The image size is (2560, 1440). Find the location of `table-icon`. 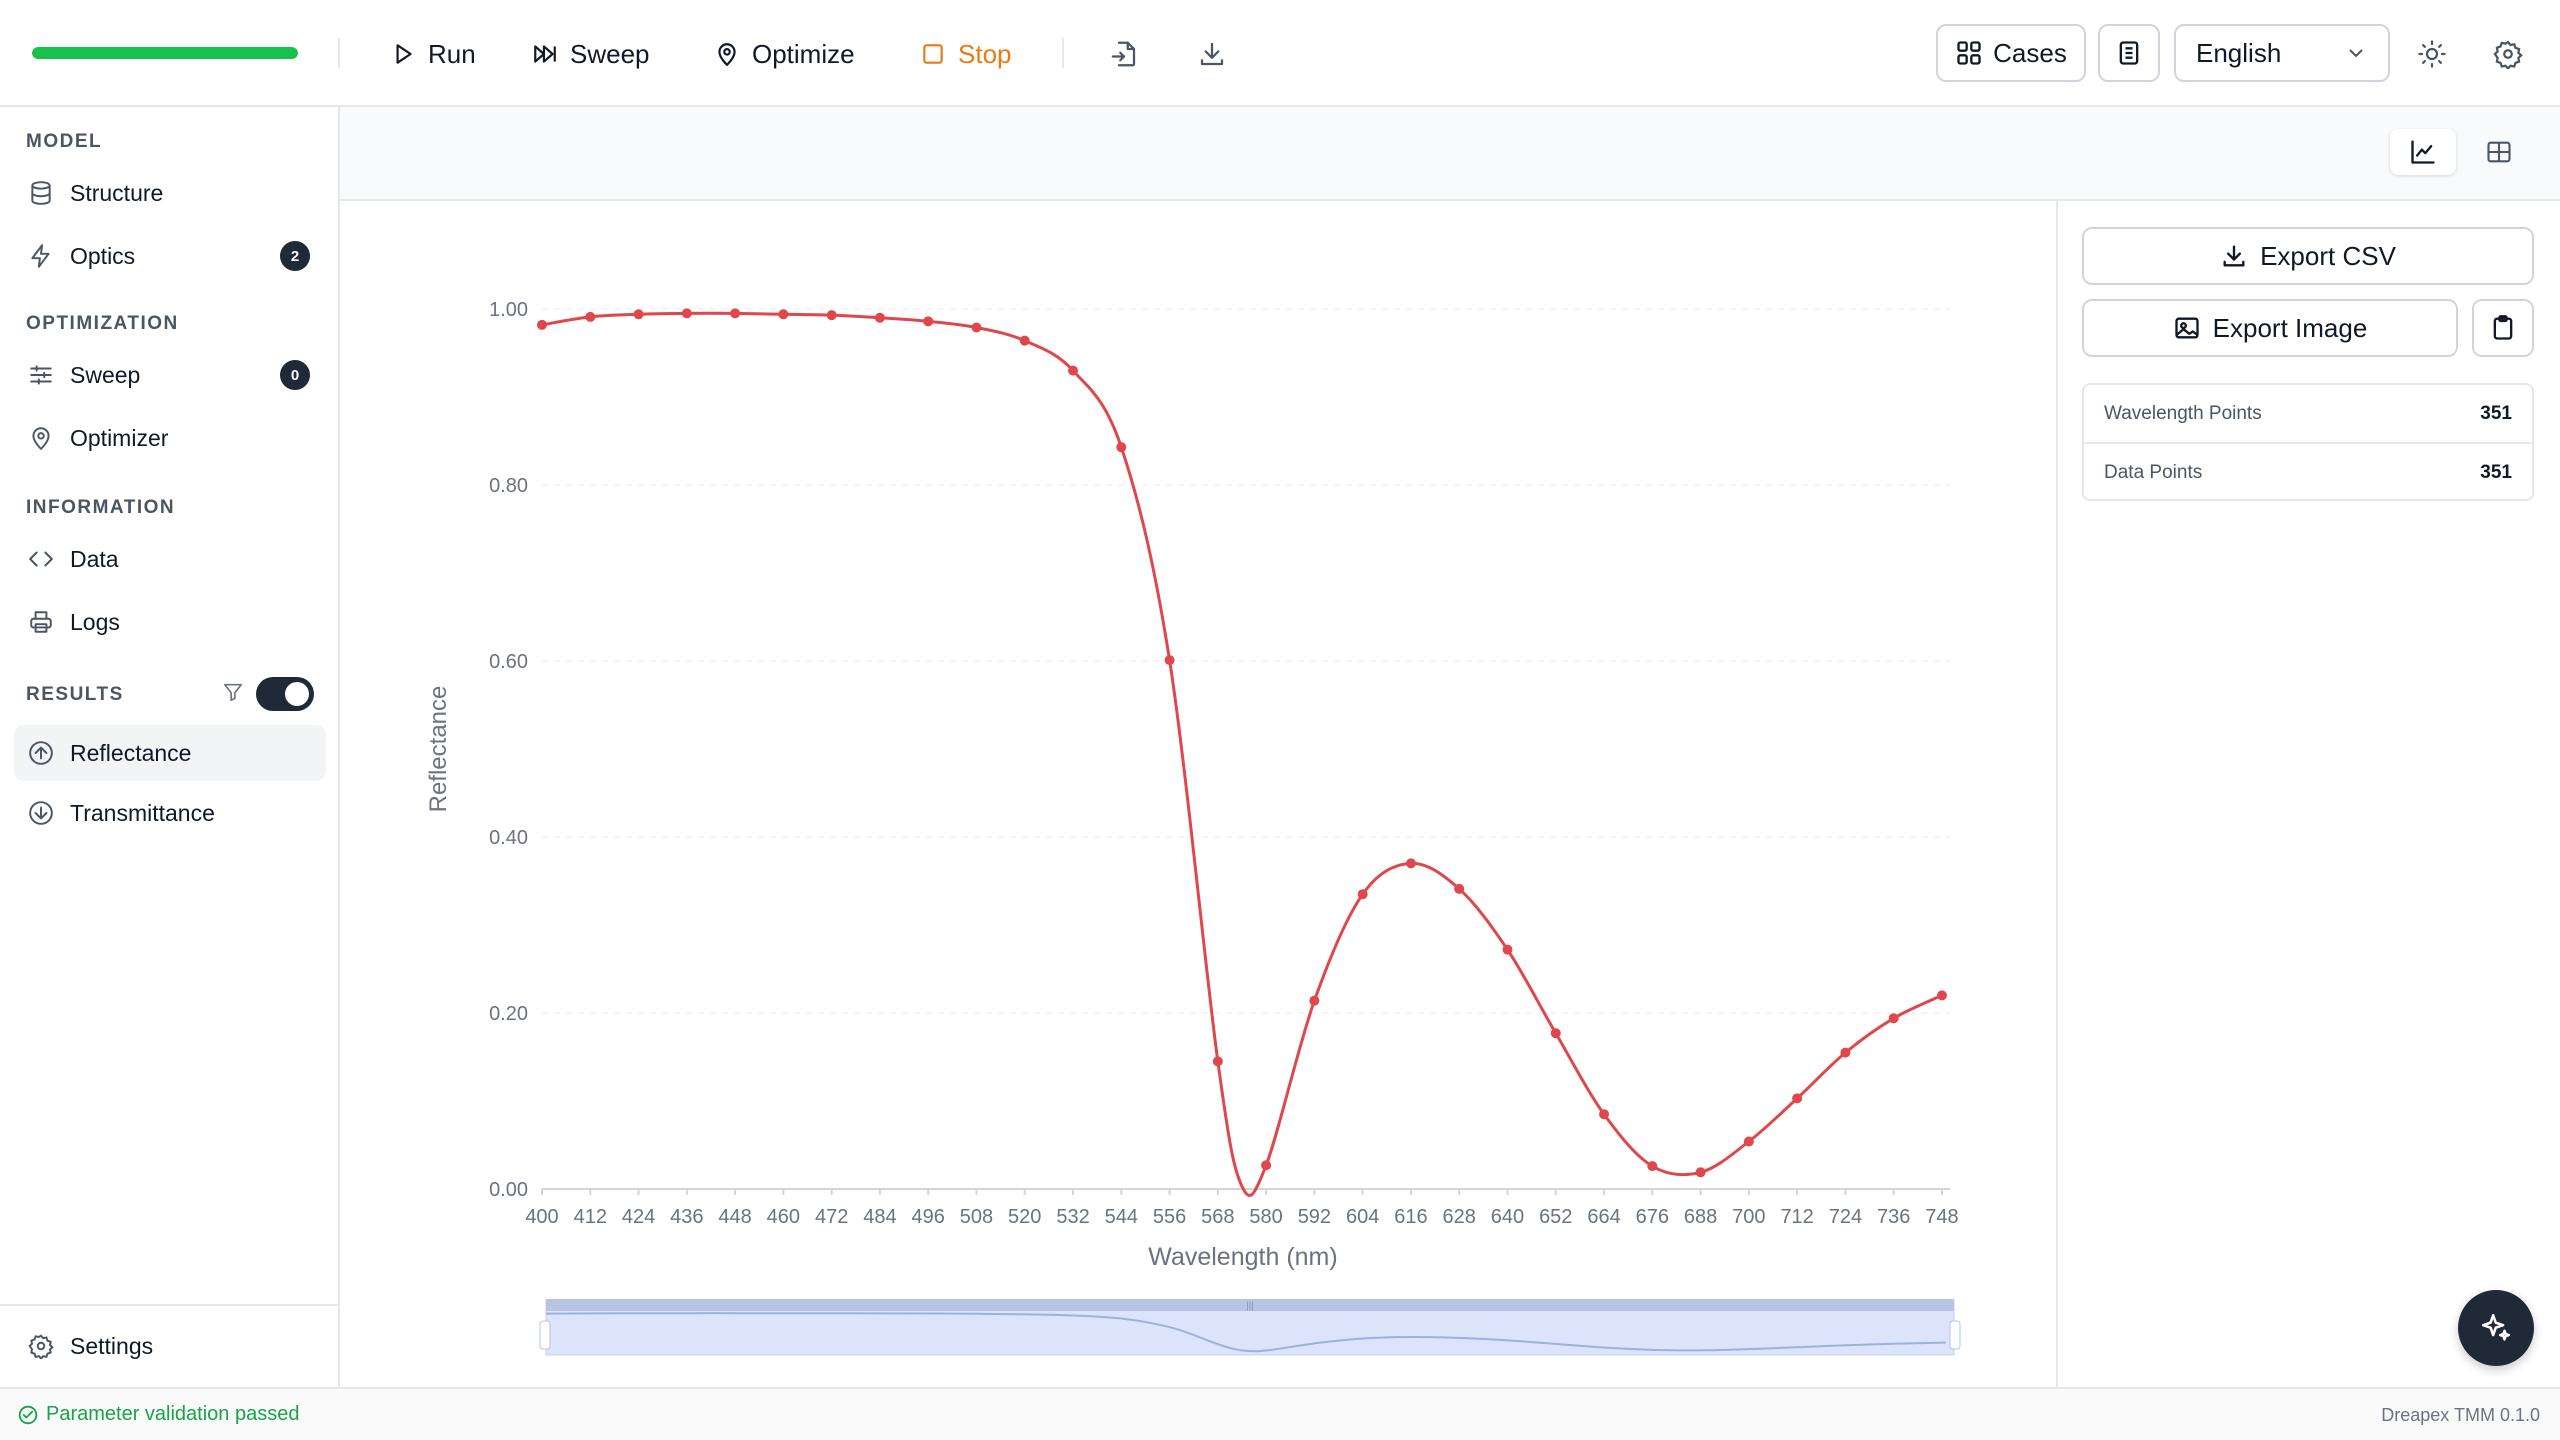

table-icon is located at coordinates (2499, 152).